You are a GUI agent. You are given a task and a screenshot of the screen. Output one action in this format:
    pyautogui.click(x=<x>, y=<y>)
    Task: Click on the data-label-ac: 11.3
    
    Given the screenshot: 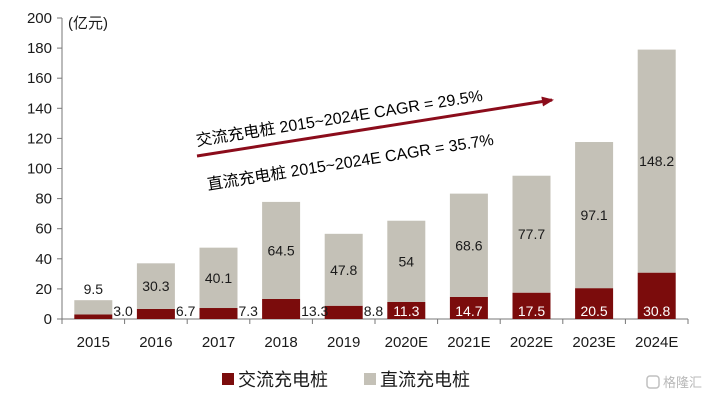 What is the action you would take?
    pyautogui.click(x=406, y=311)
    